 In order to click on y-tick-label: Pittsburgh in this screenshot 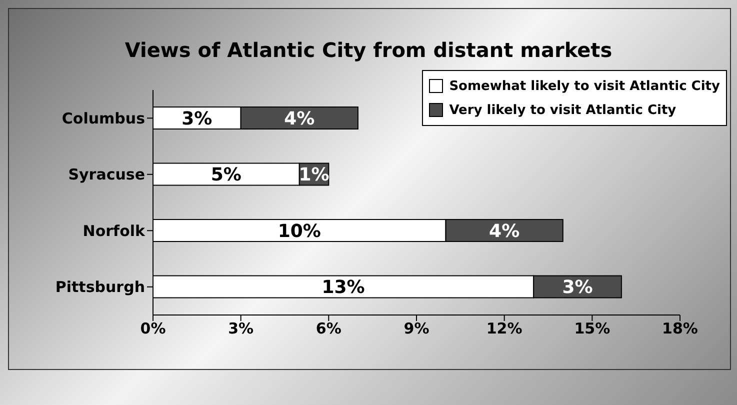, I will do `click(100, 287)`.